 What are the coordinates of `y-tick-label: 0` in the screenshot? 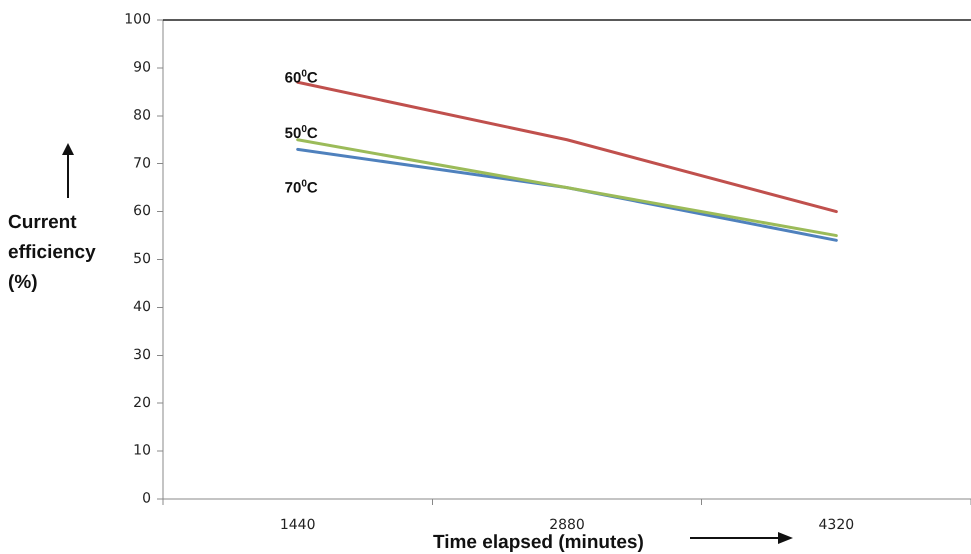 It's located at (146, 498).